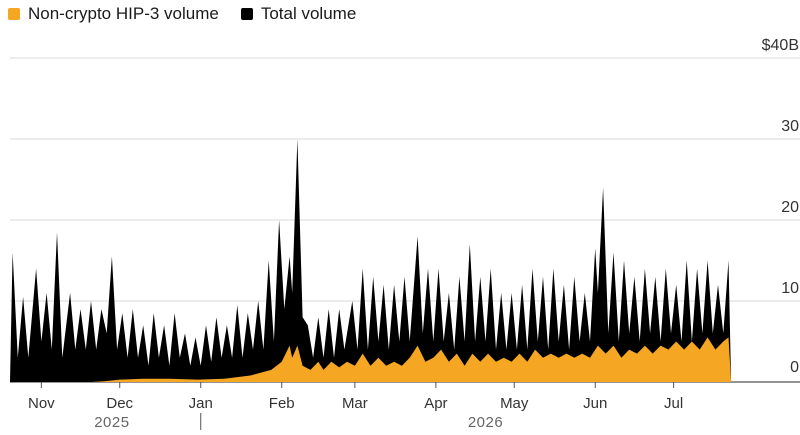  Describe the element at coordinates (673, 403) in the screenshot. I see `x-tick-label-jul: Jul` at that location.